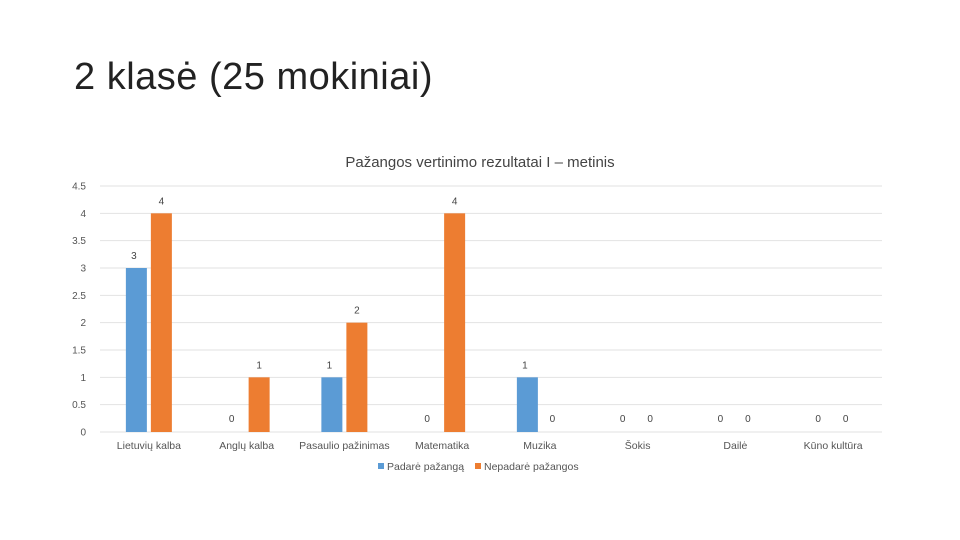 Image resolution: width=960 pixels, height=540 pixels. What do you see at coordinates (253, 77) in the screenshot?
I see `slide-title: 2 klasė (25 mokiniai)` at bounding box center [253, 77].